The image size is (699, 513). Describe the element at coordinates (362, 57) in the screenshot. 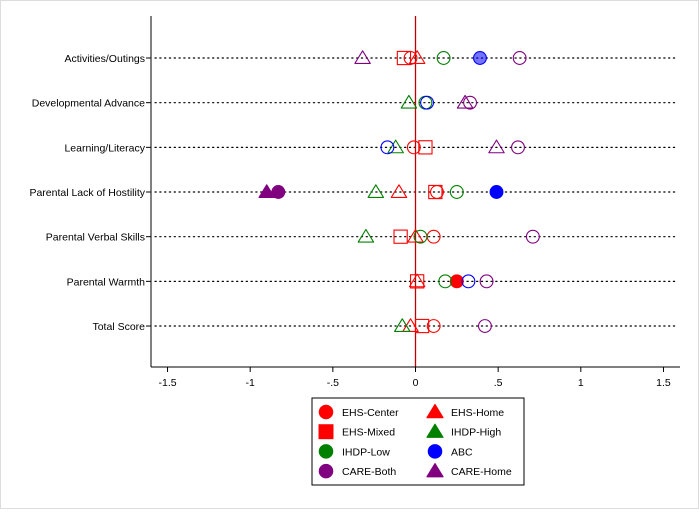

I see `point-care-home-activities-outings` at that location.